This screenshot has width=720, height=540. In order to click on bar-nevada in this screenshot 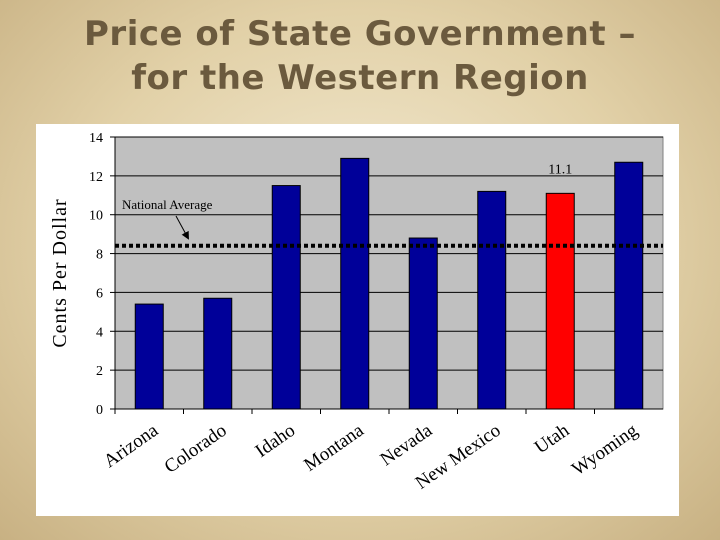, I will do `click(423, 323)`.